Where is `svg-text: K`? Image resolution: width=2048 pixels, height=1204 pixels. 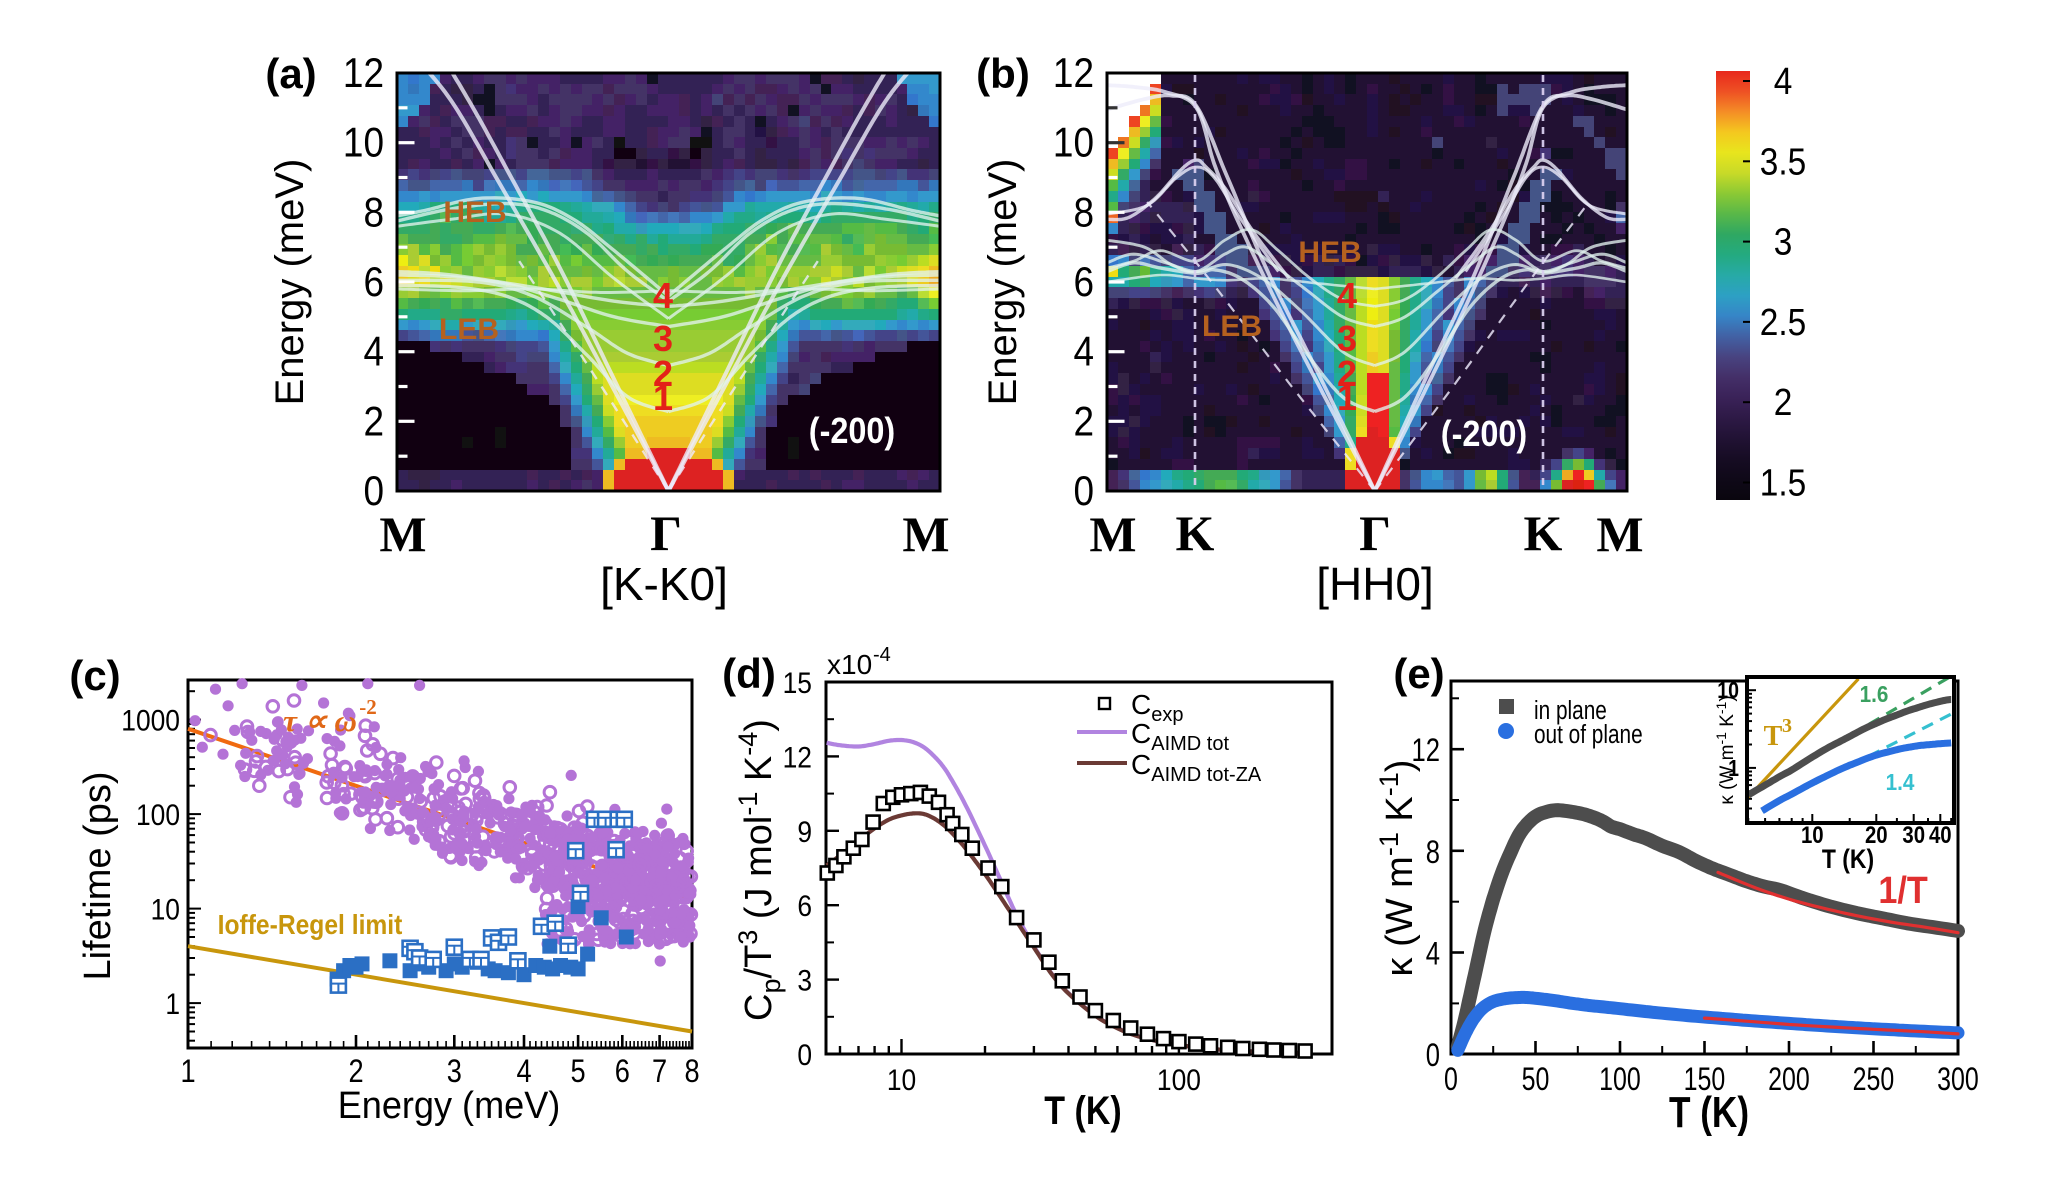
svg-text: K is located at coordinates (1543, 533).